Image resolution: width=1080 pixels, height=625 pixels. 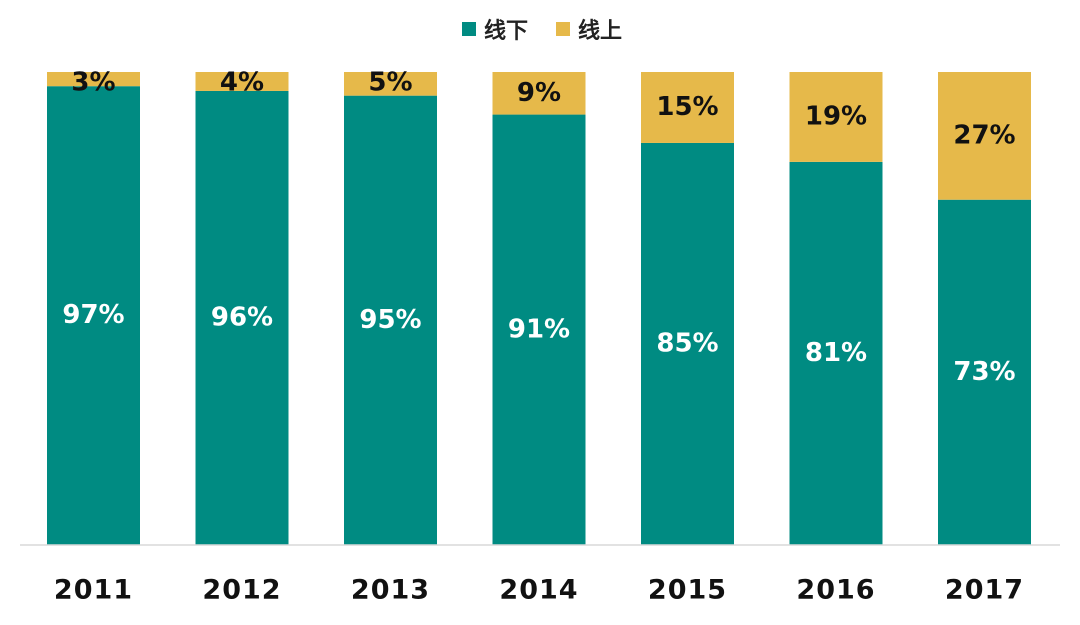 I want to click on bar-offline-2016, so click(x=836, y=353).